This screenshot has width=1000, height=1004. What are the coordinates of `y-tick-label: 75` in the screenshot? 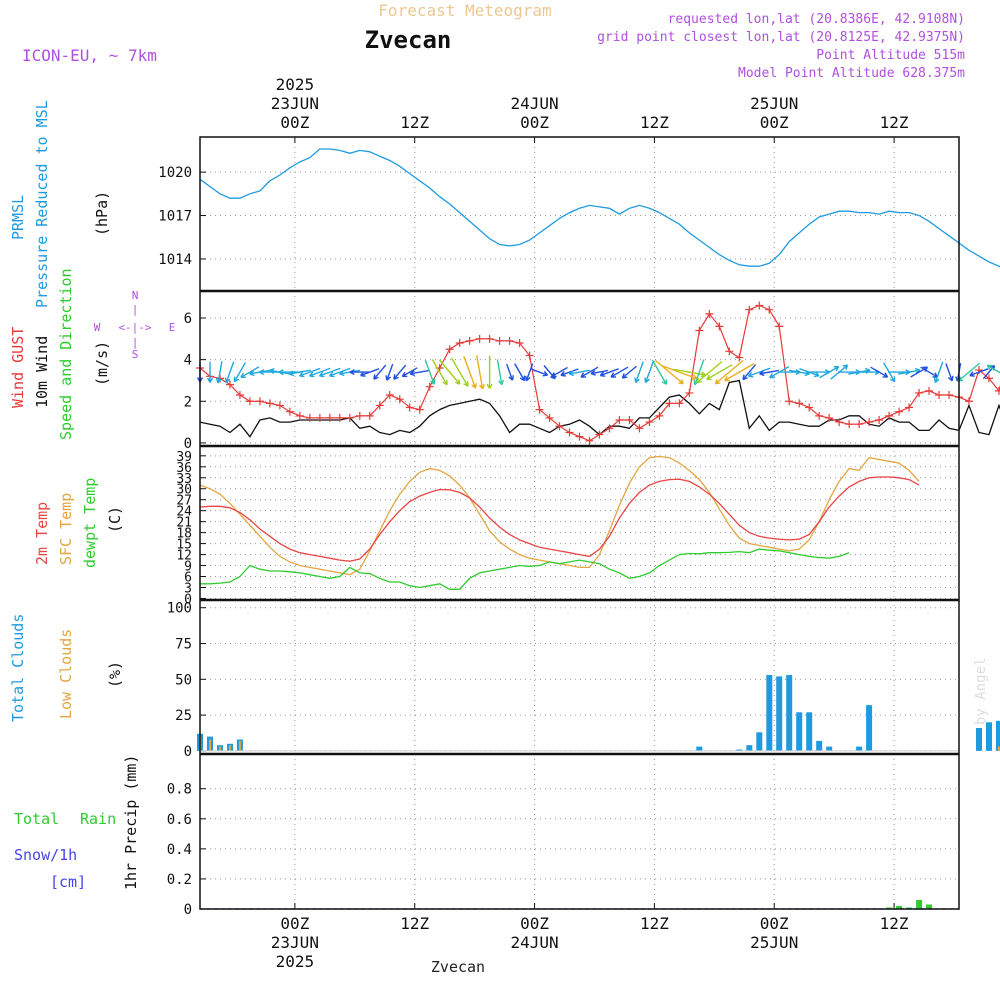 It's located at (183, 645).